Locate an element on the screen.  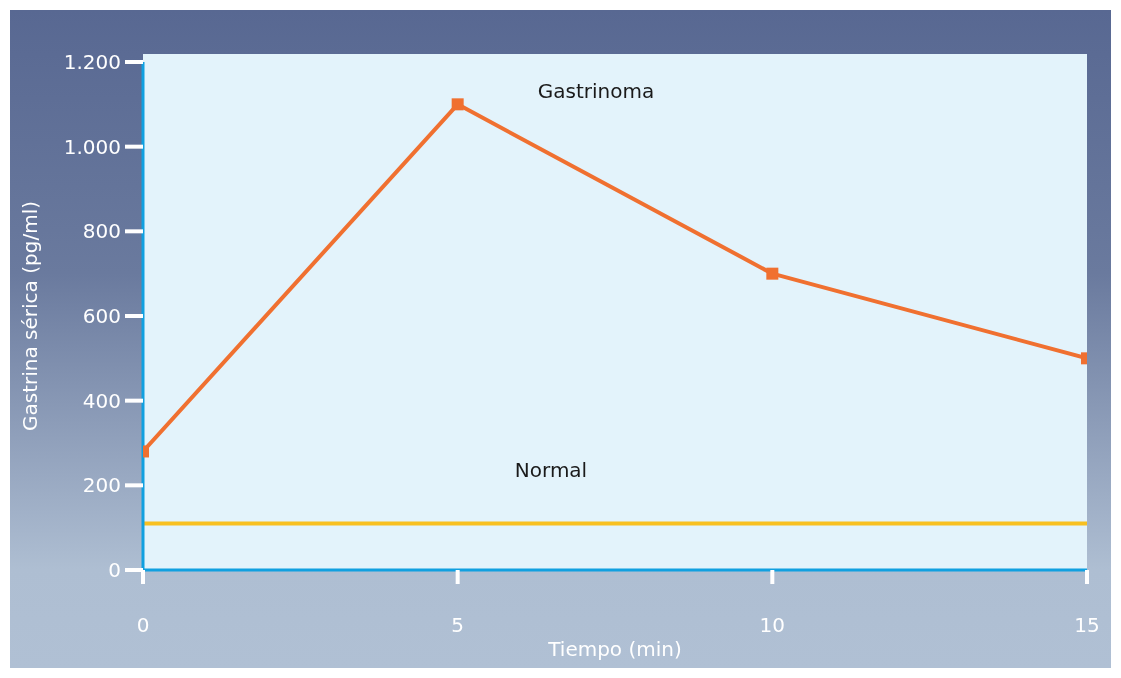
x-tick-label: 5 is located at coordinates (458, 625).